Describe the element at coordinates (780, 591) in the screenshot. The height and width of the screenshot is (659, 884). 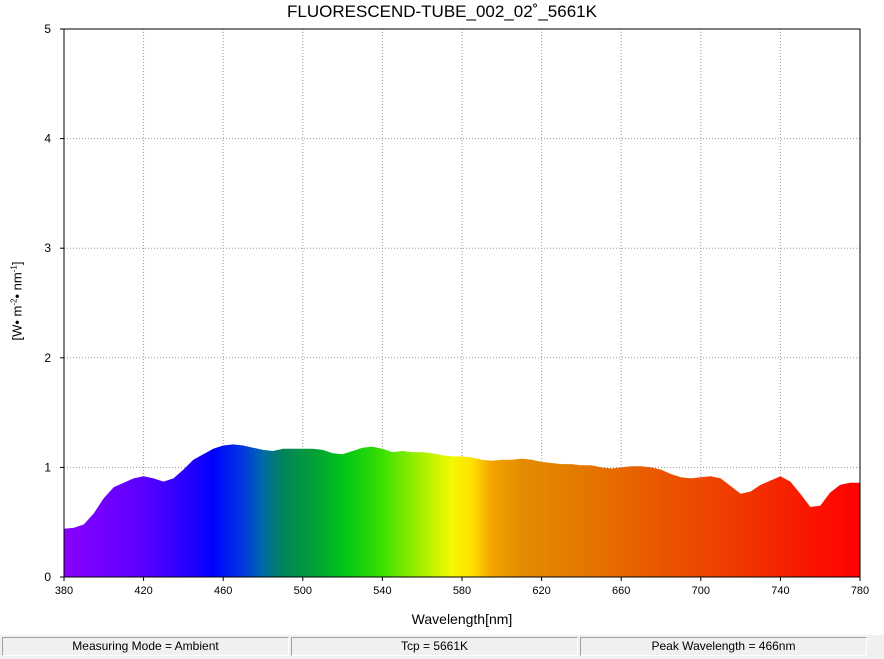
I see `x-tick-label: 740` at that location.